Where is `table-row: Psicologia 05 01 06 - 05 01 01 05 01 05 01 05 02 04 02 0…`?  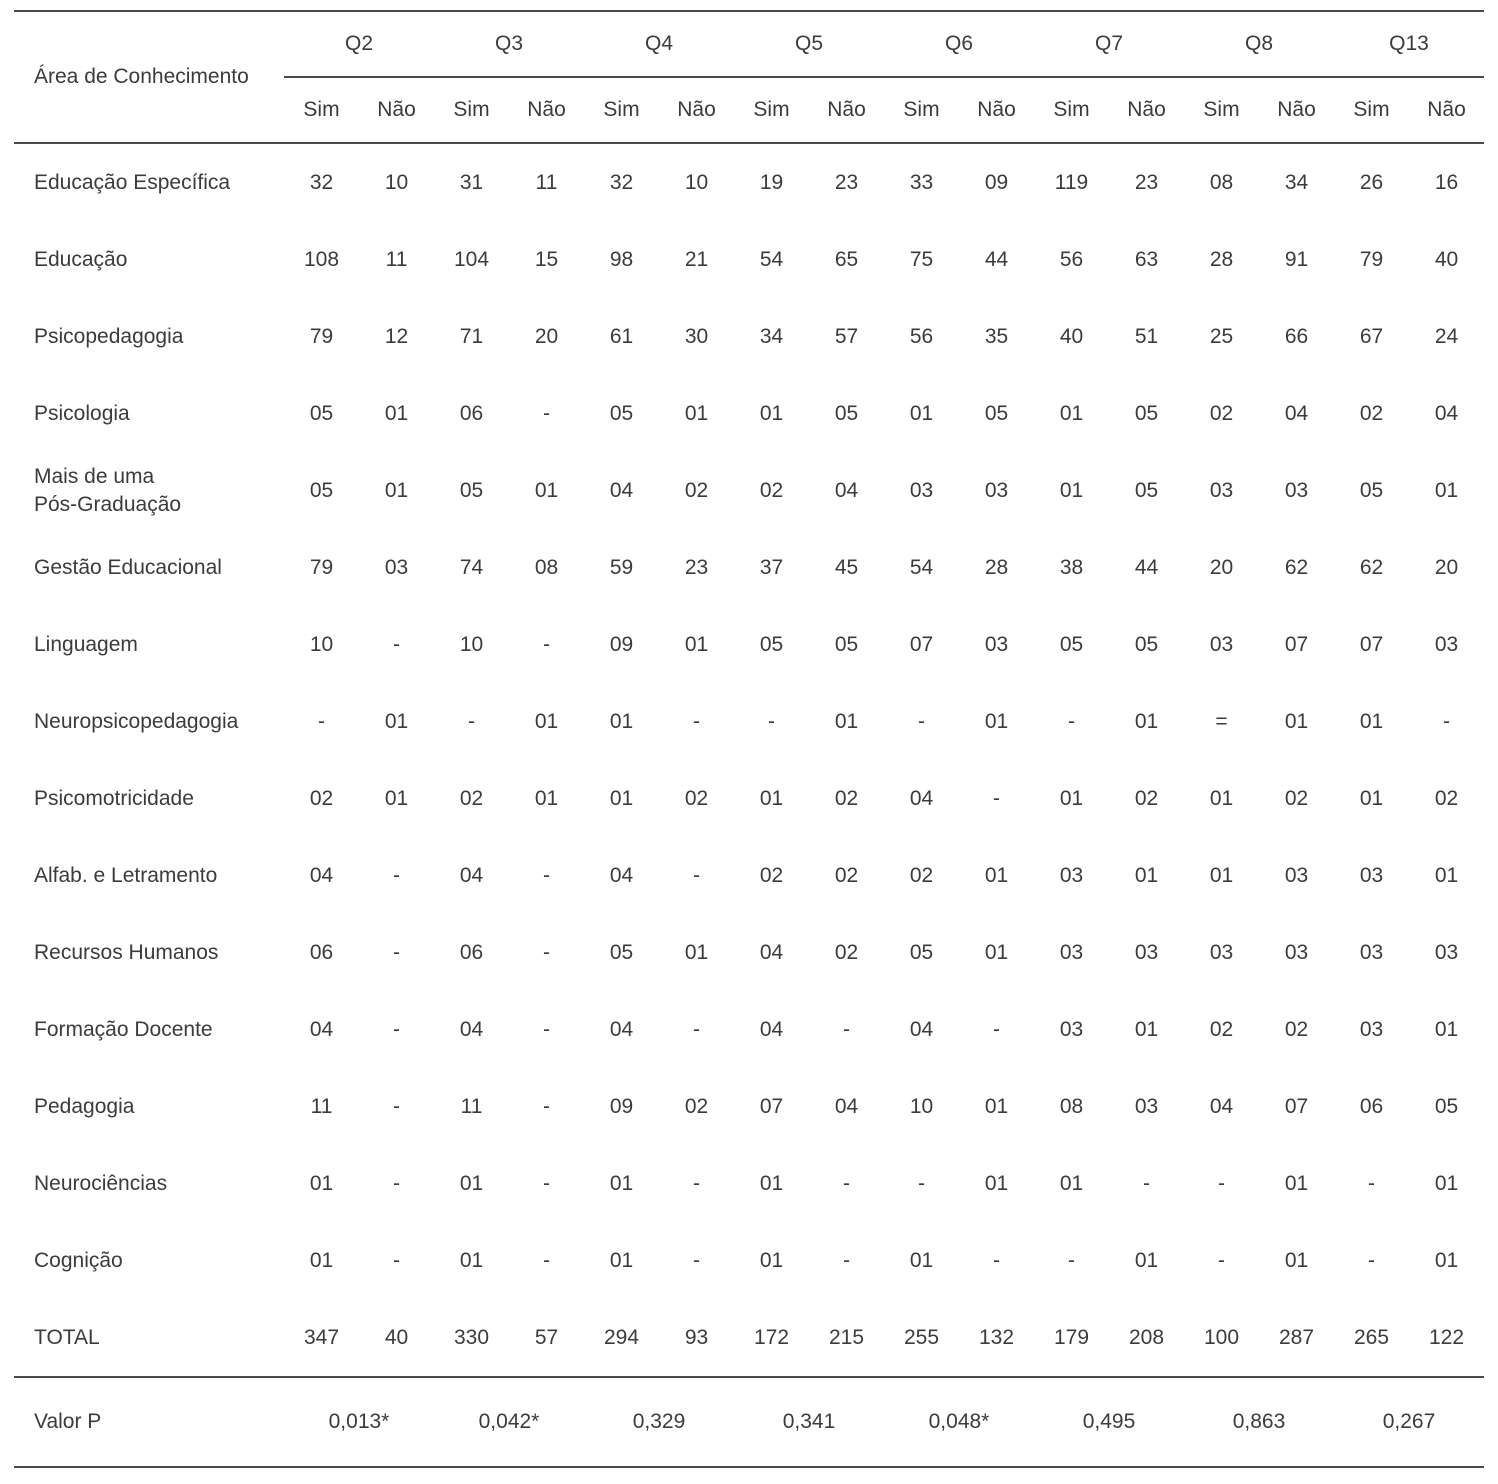 table-row: Psicologia 05 01 06 - 05 01 01 05 01 05 01 05 02 04 02 0… is located at coordinates (749, 413).